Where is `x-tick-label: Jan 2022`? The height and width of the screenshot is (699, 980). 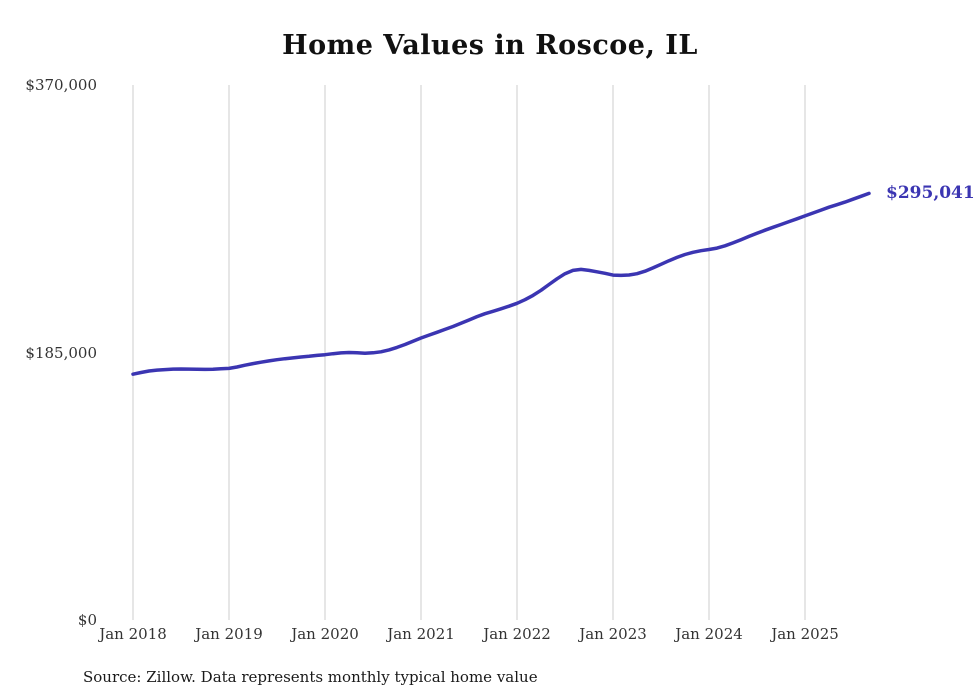 x-tick-label: Jan 2022 is located at coordinates (517, 634).